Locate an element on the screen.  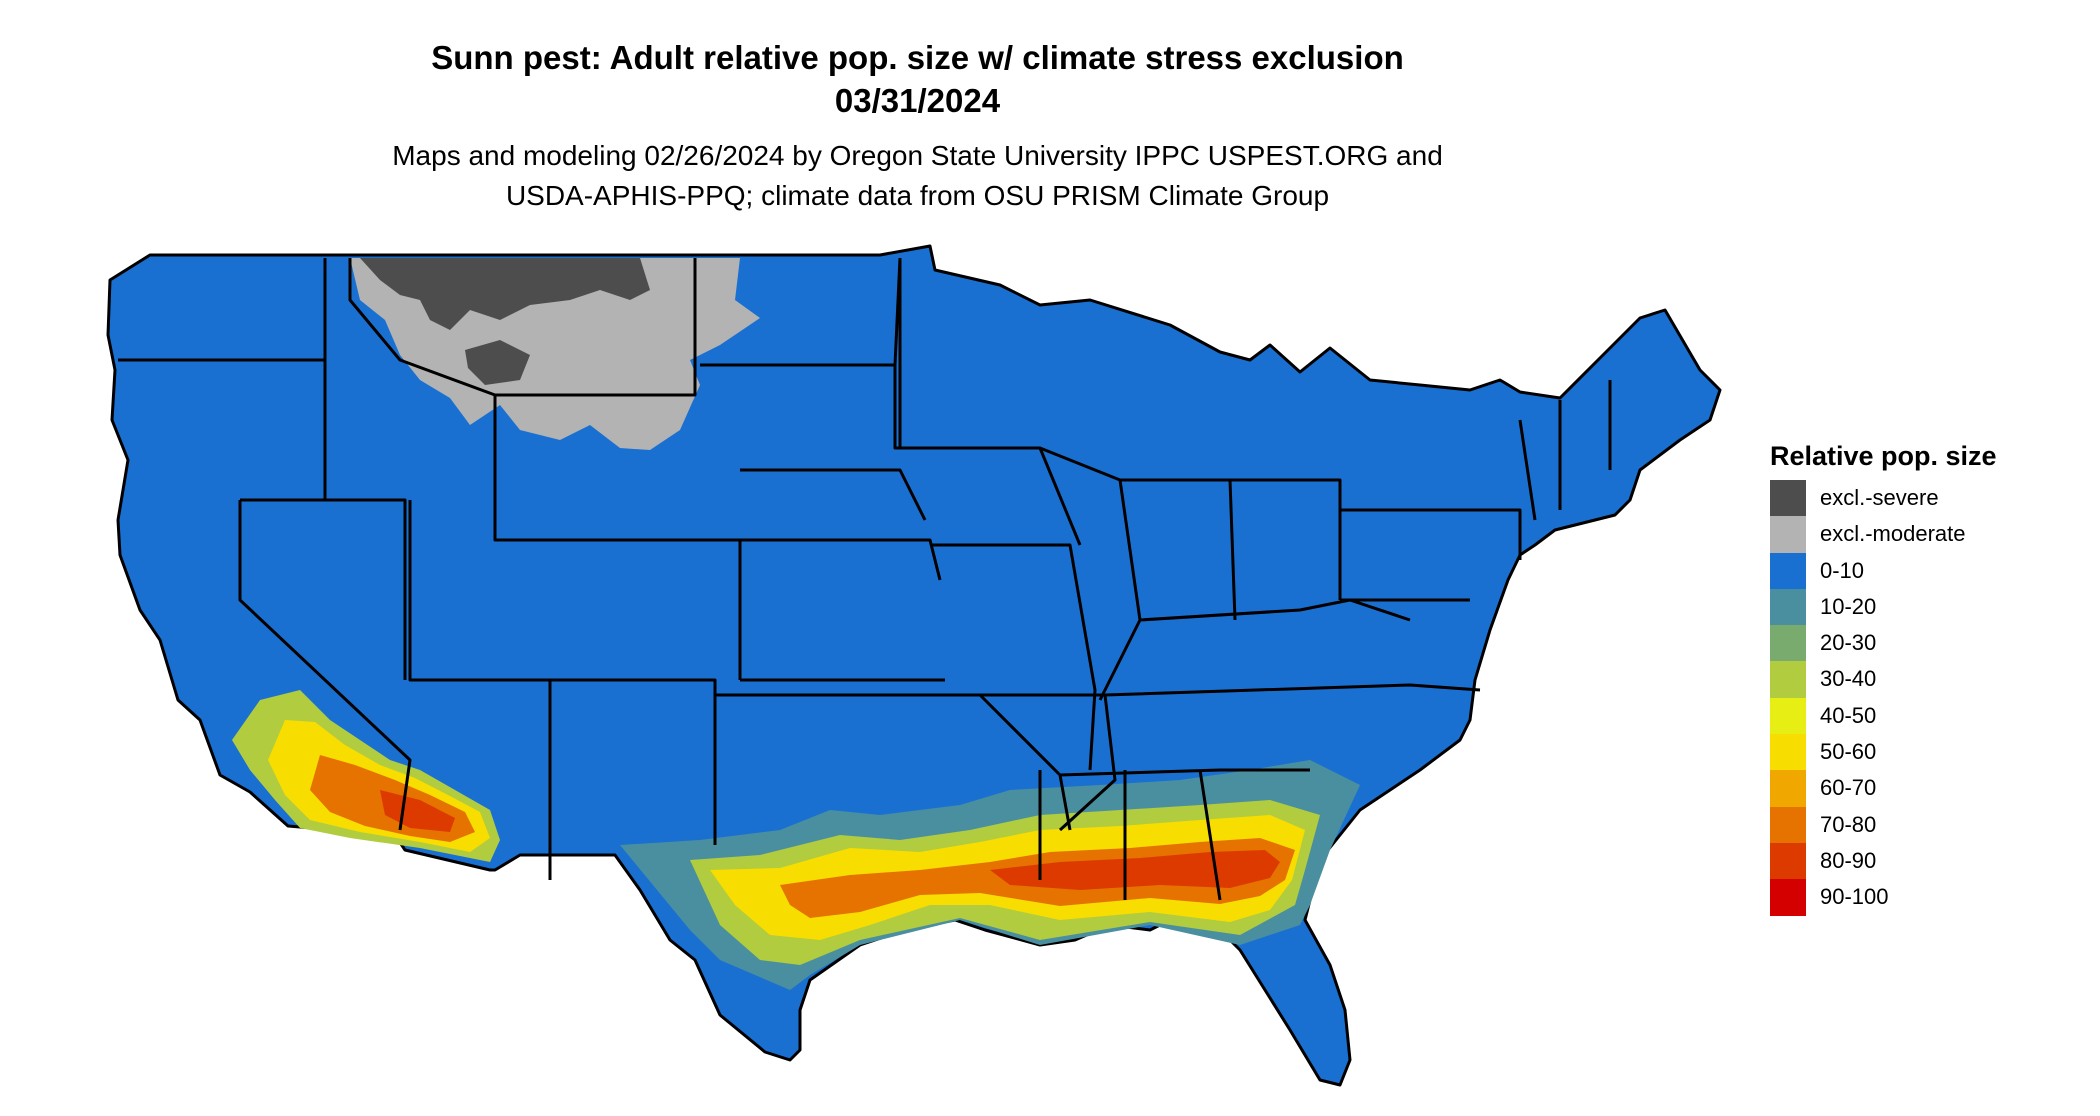
legend-label: 20-30 is located at coordinates (1848, 643).